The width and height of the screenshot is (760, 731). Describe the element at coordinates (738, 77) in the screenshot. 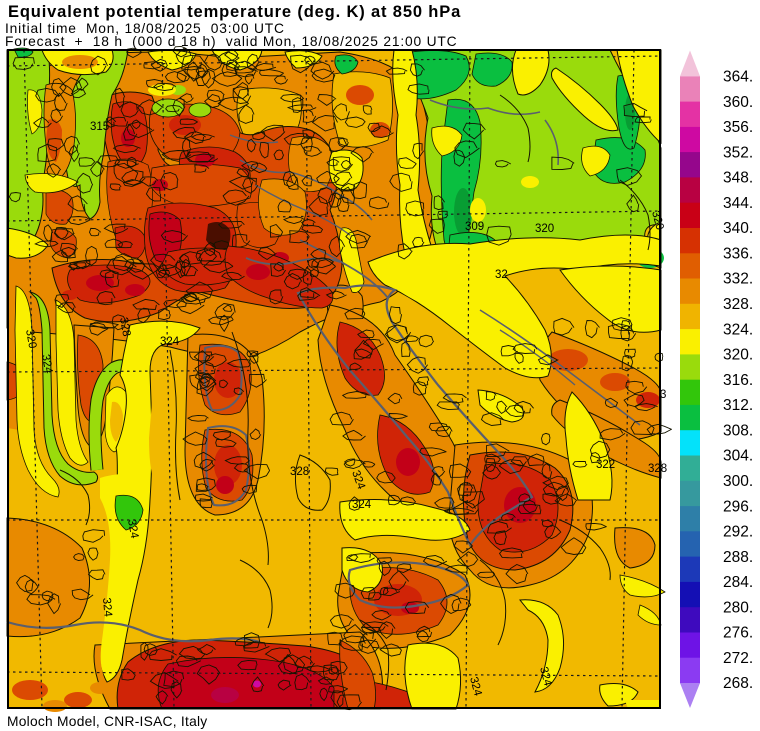

I see `svg-text: 364.` at that location.